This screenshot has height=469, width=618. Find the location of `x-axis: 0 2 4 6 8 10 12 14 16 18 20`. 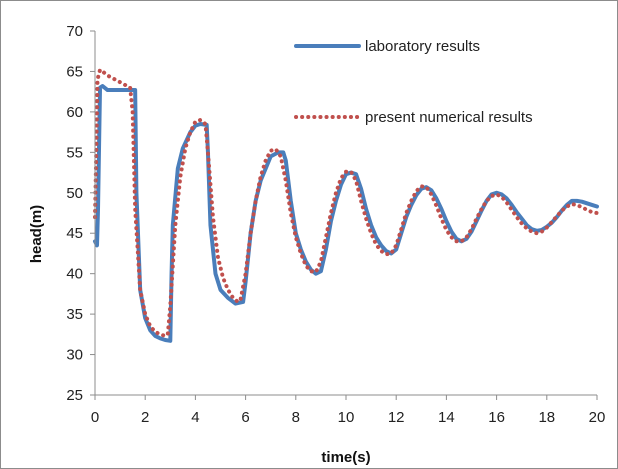

x-axis: 0 2 4 6 8 10 12 14 16 18 20 is located at coordinates (348, 410).